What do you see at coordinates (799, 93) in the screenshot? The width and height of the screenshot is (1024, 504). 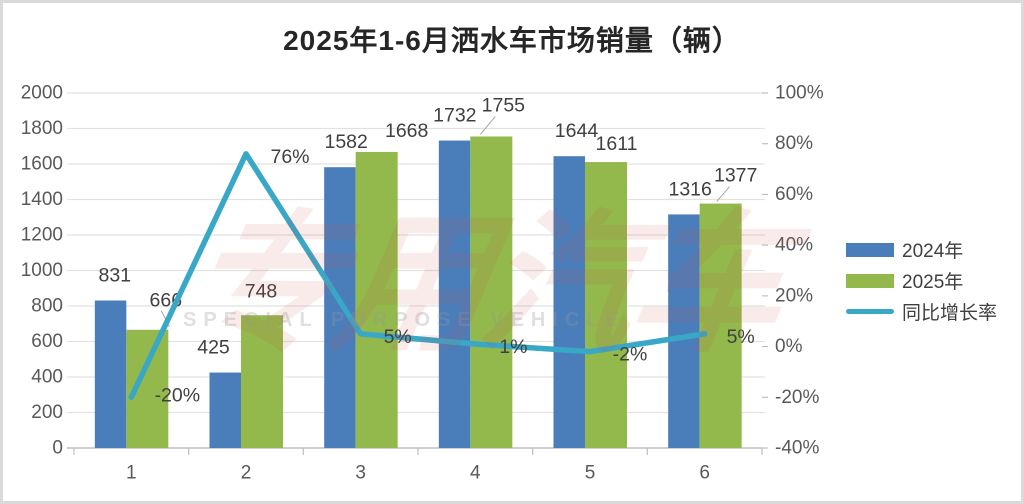 I see `y-axis-right-tick-label: 100%` at bounding box center [799, 93].